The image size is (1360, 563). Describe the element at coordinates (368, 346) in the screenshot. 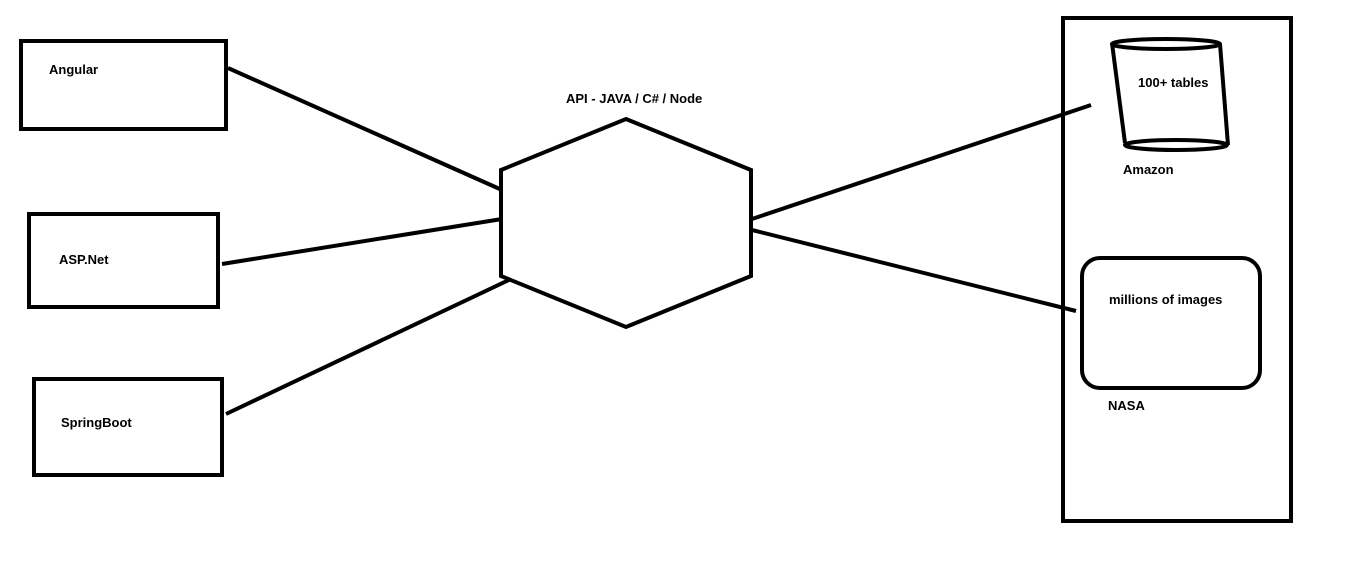

I see `connector-springboot-api` at that location.